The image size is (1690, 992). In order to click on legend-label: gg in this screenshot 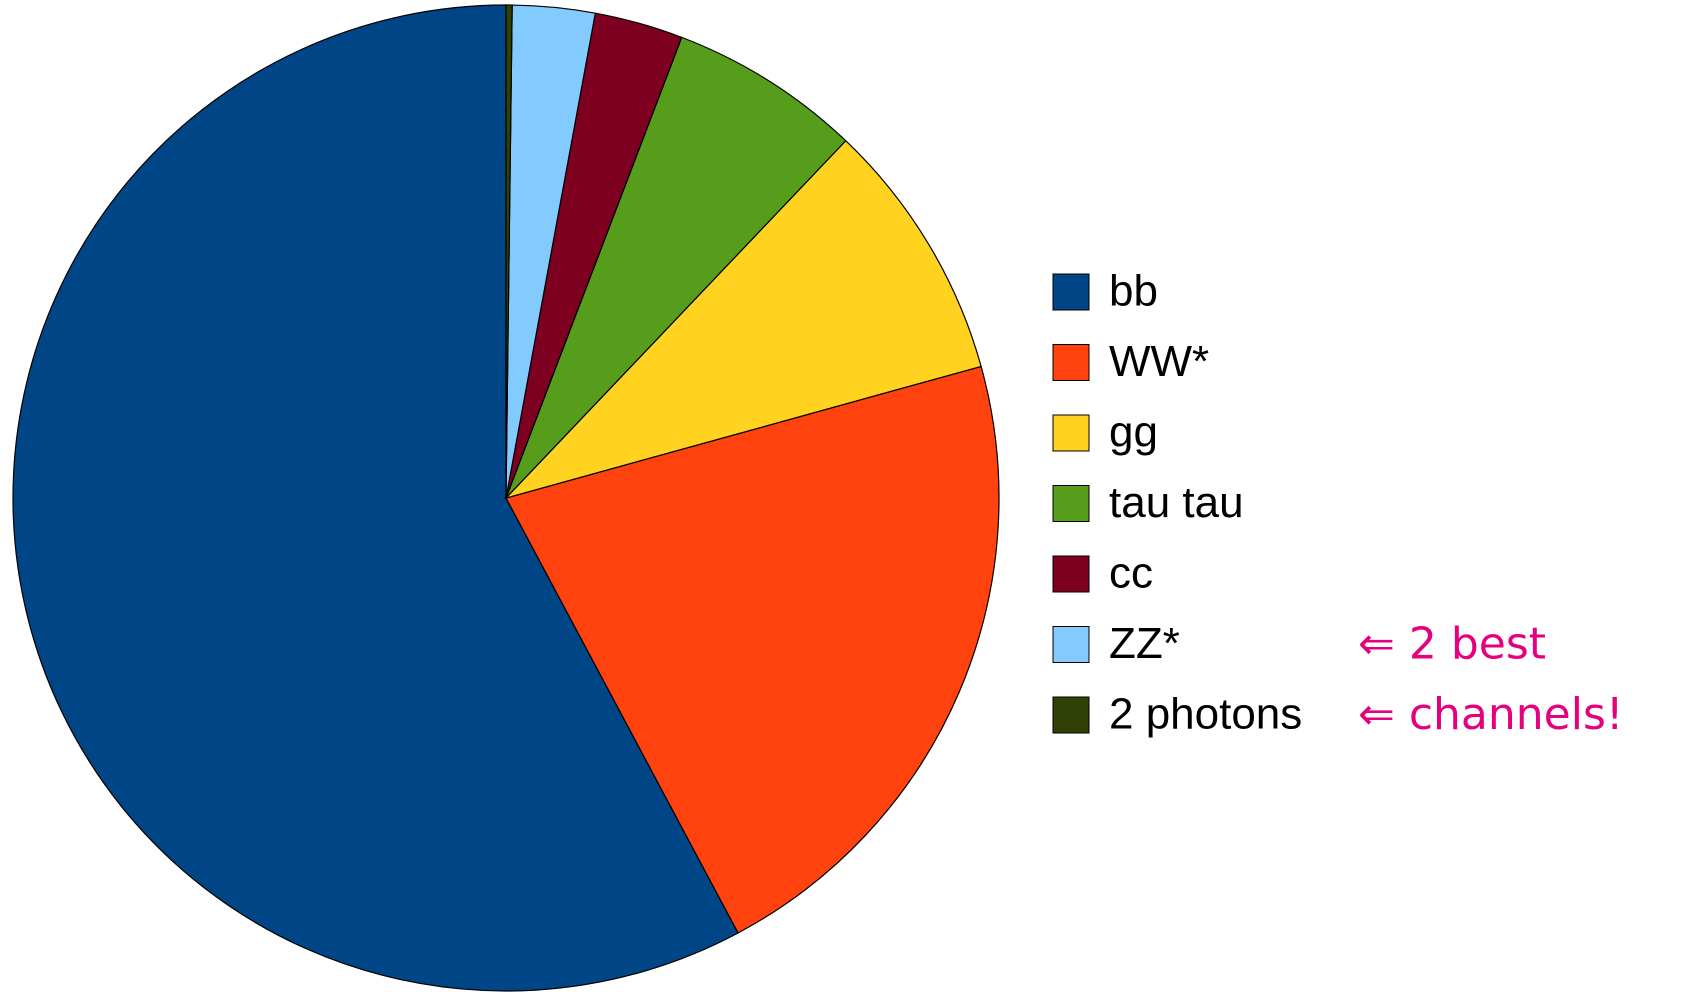, I will do `click(1133, 432)`.